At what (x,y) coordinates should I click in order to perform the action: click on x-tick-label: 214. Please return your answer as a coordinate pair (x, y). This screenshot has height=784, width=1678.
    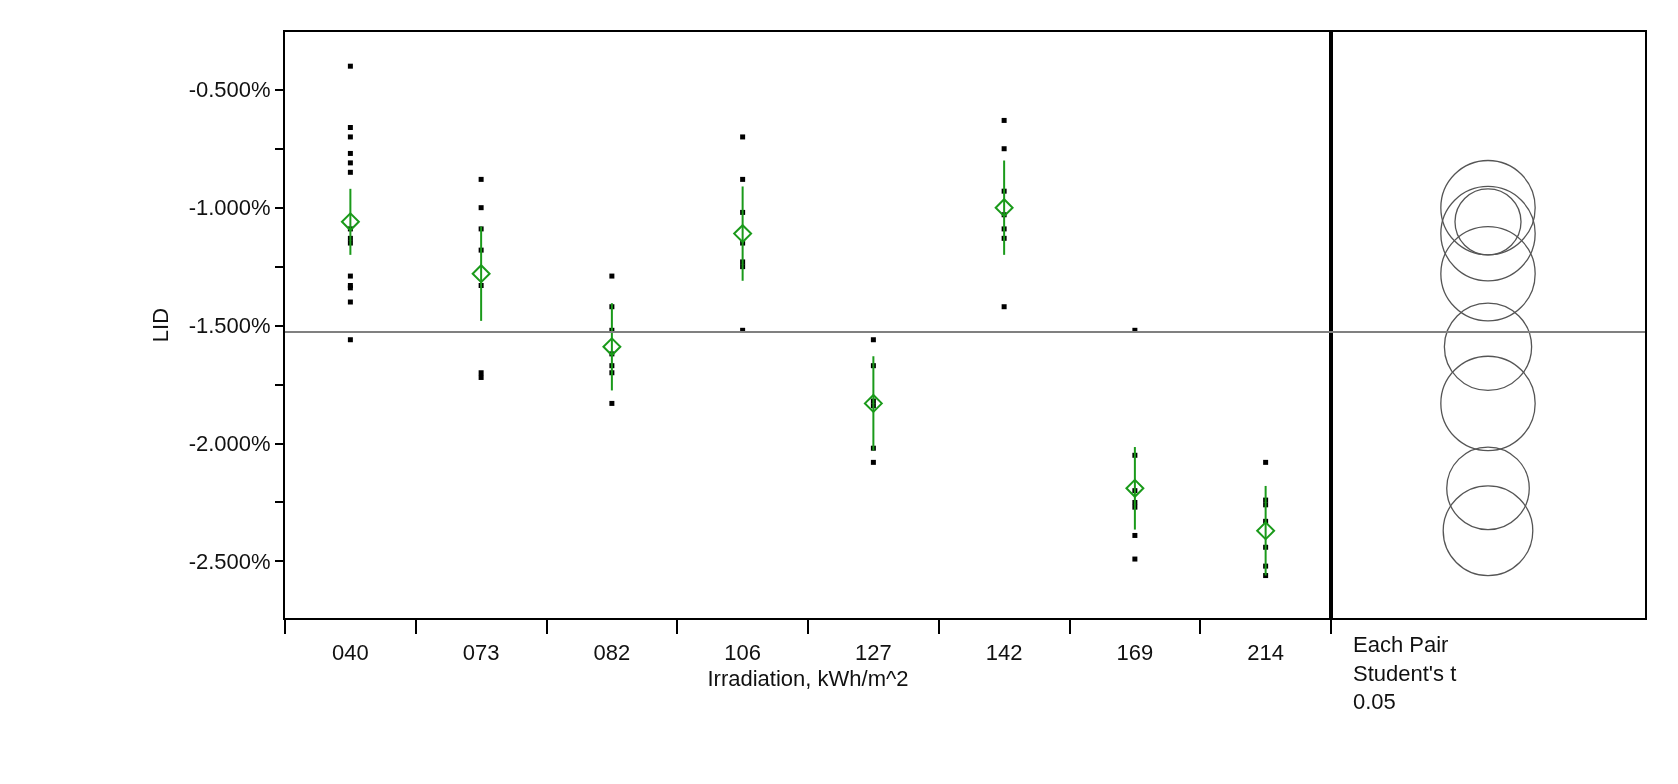
    Looking at the image, I should click on (1265, 653).